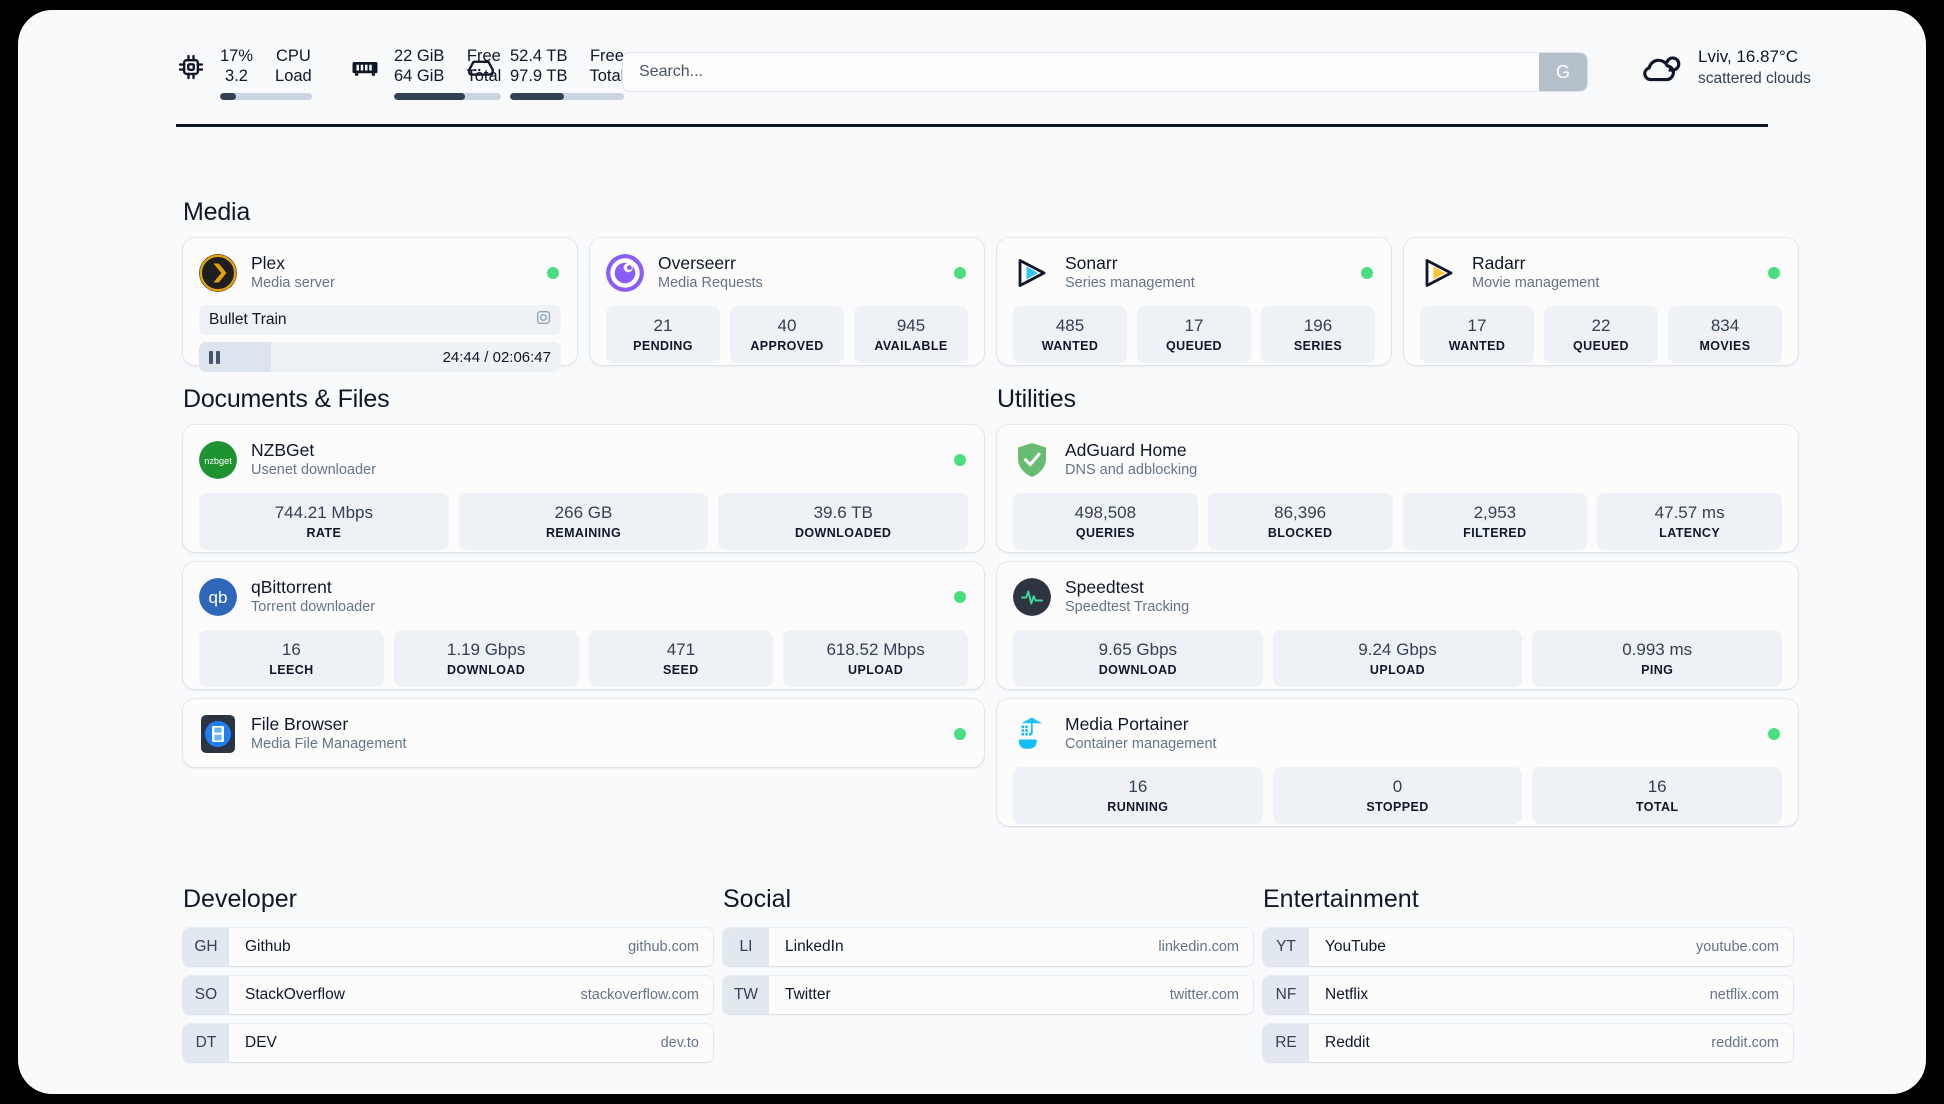  I want to click on plex-icon, so click(218, 272).